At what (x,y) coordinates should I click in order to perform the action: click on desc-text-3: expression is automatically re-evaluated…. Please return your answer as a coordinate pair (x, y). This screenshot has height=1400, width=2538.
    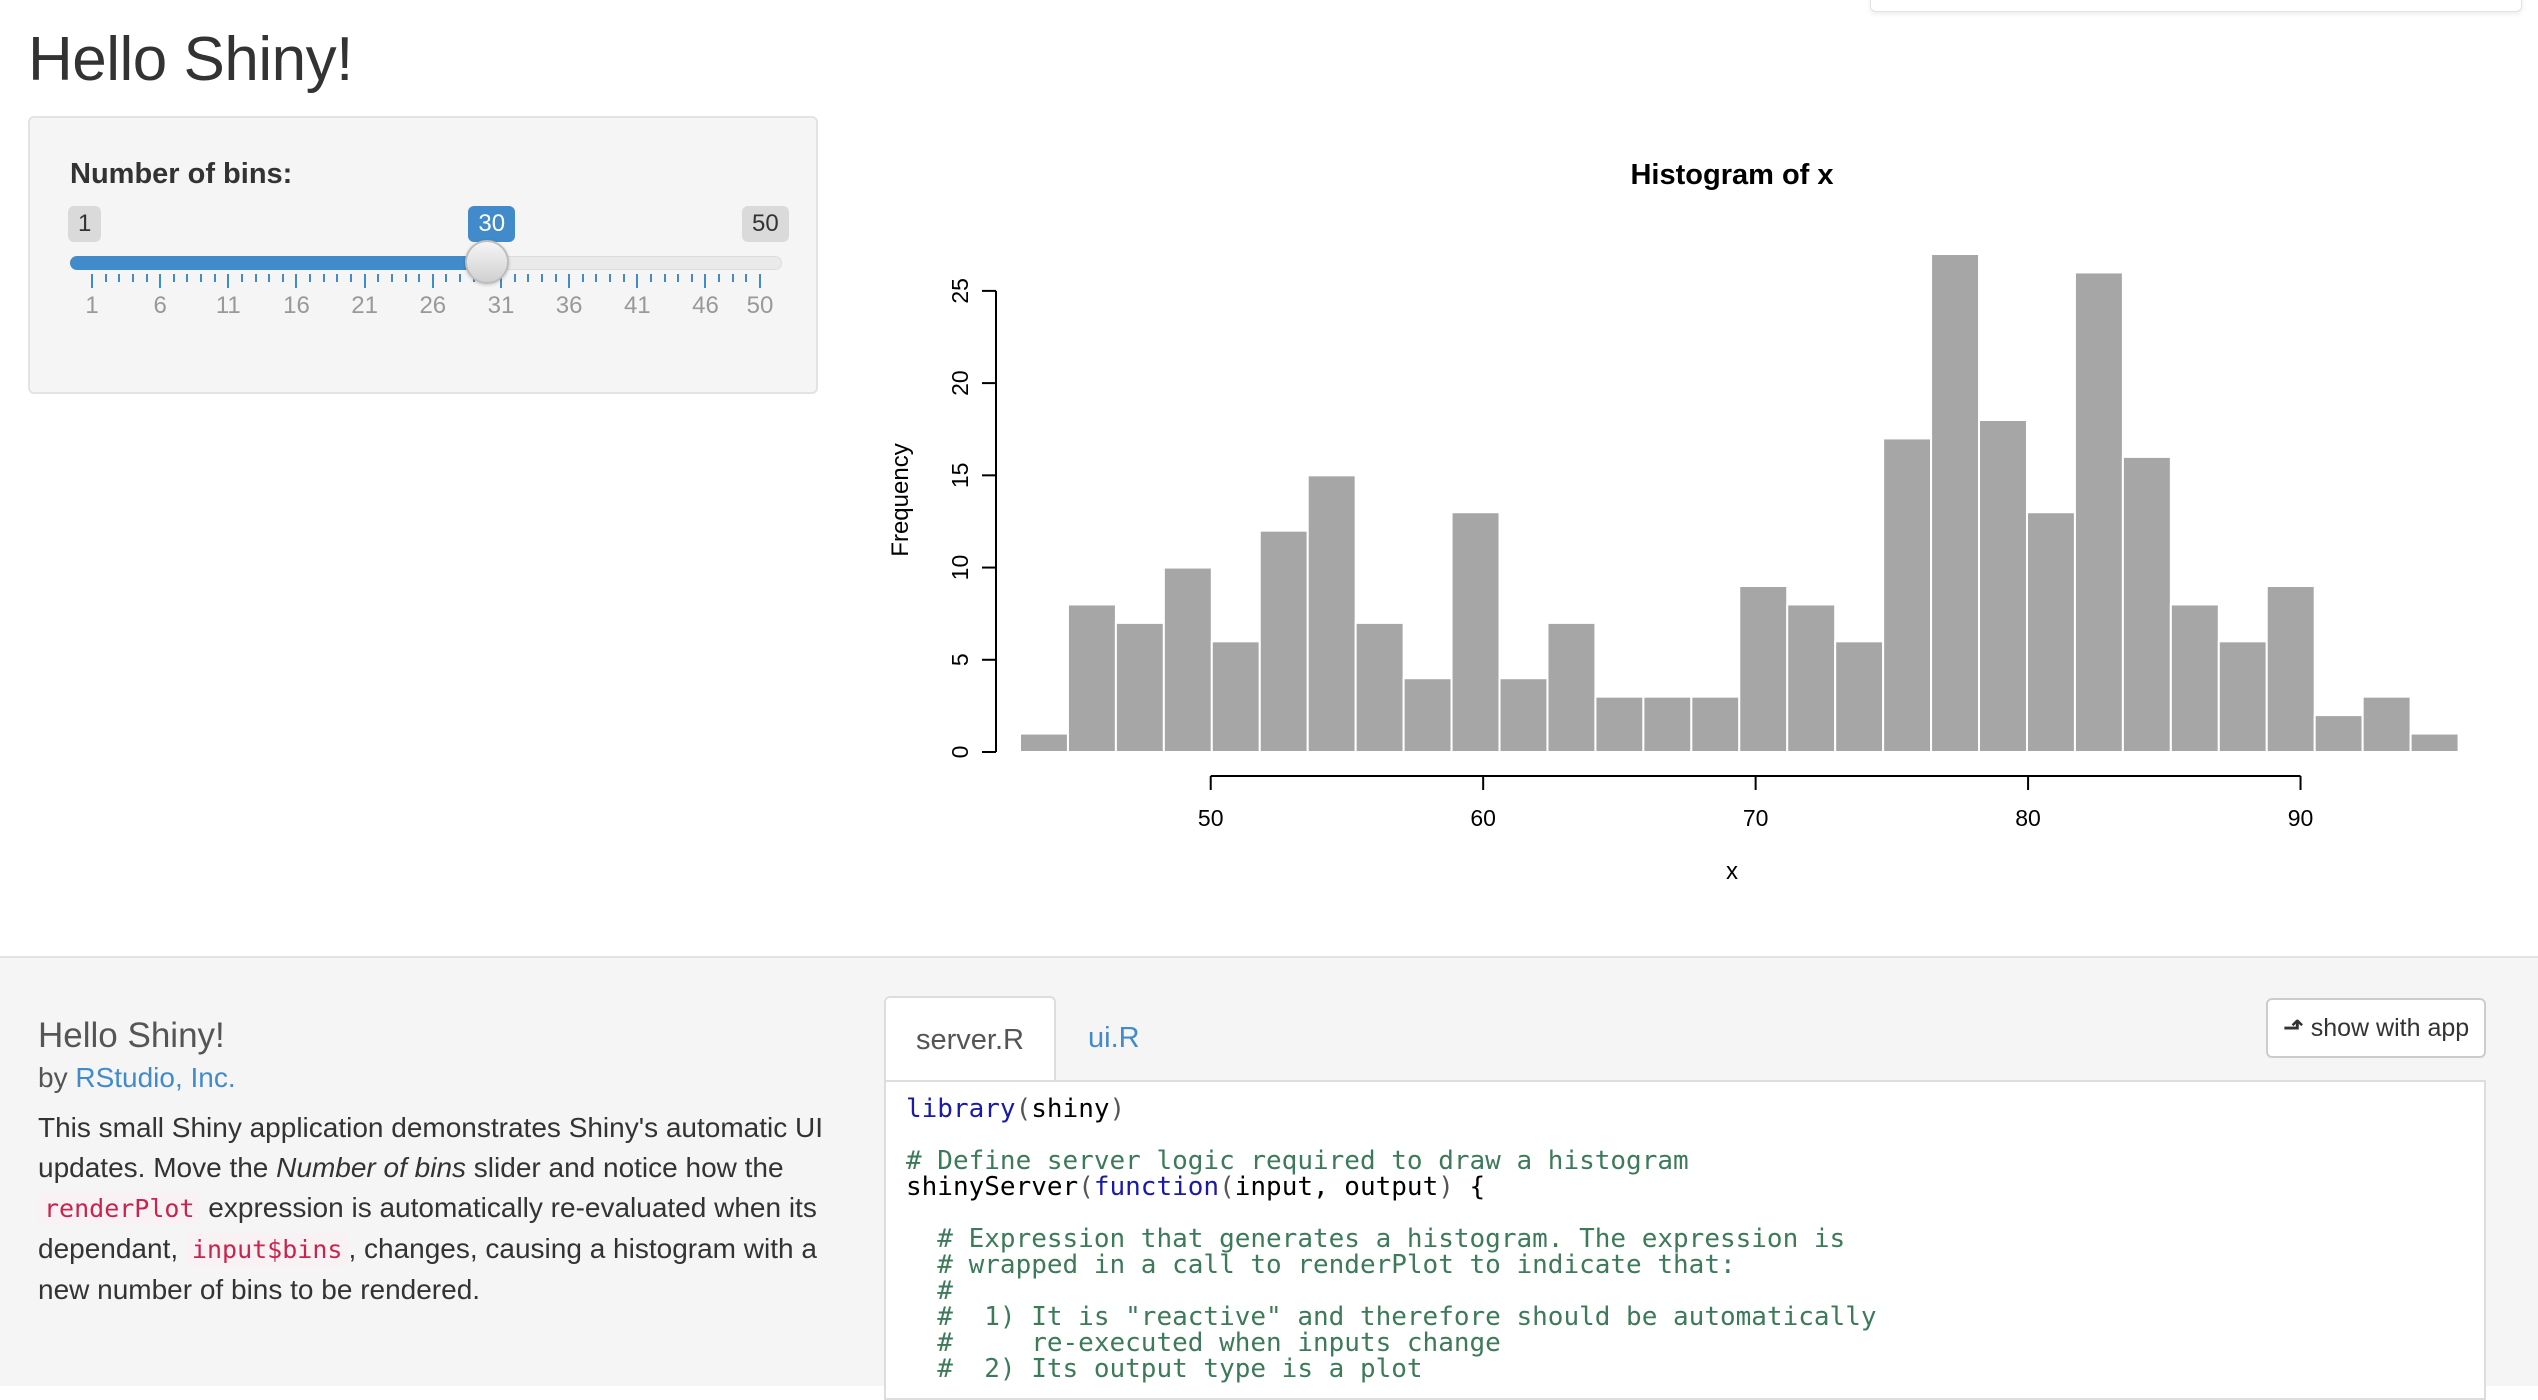
    Looking at the image, I should click on (427, 1228).